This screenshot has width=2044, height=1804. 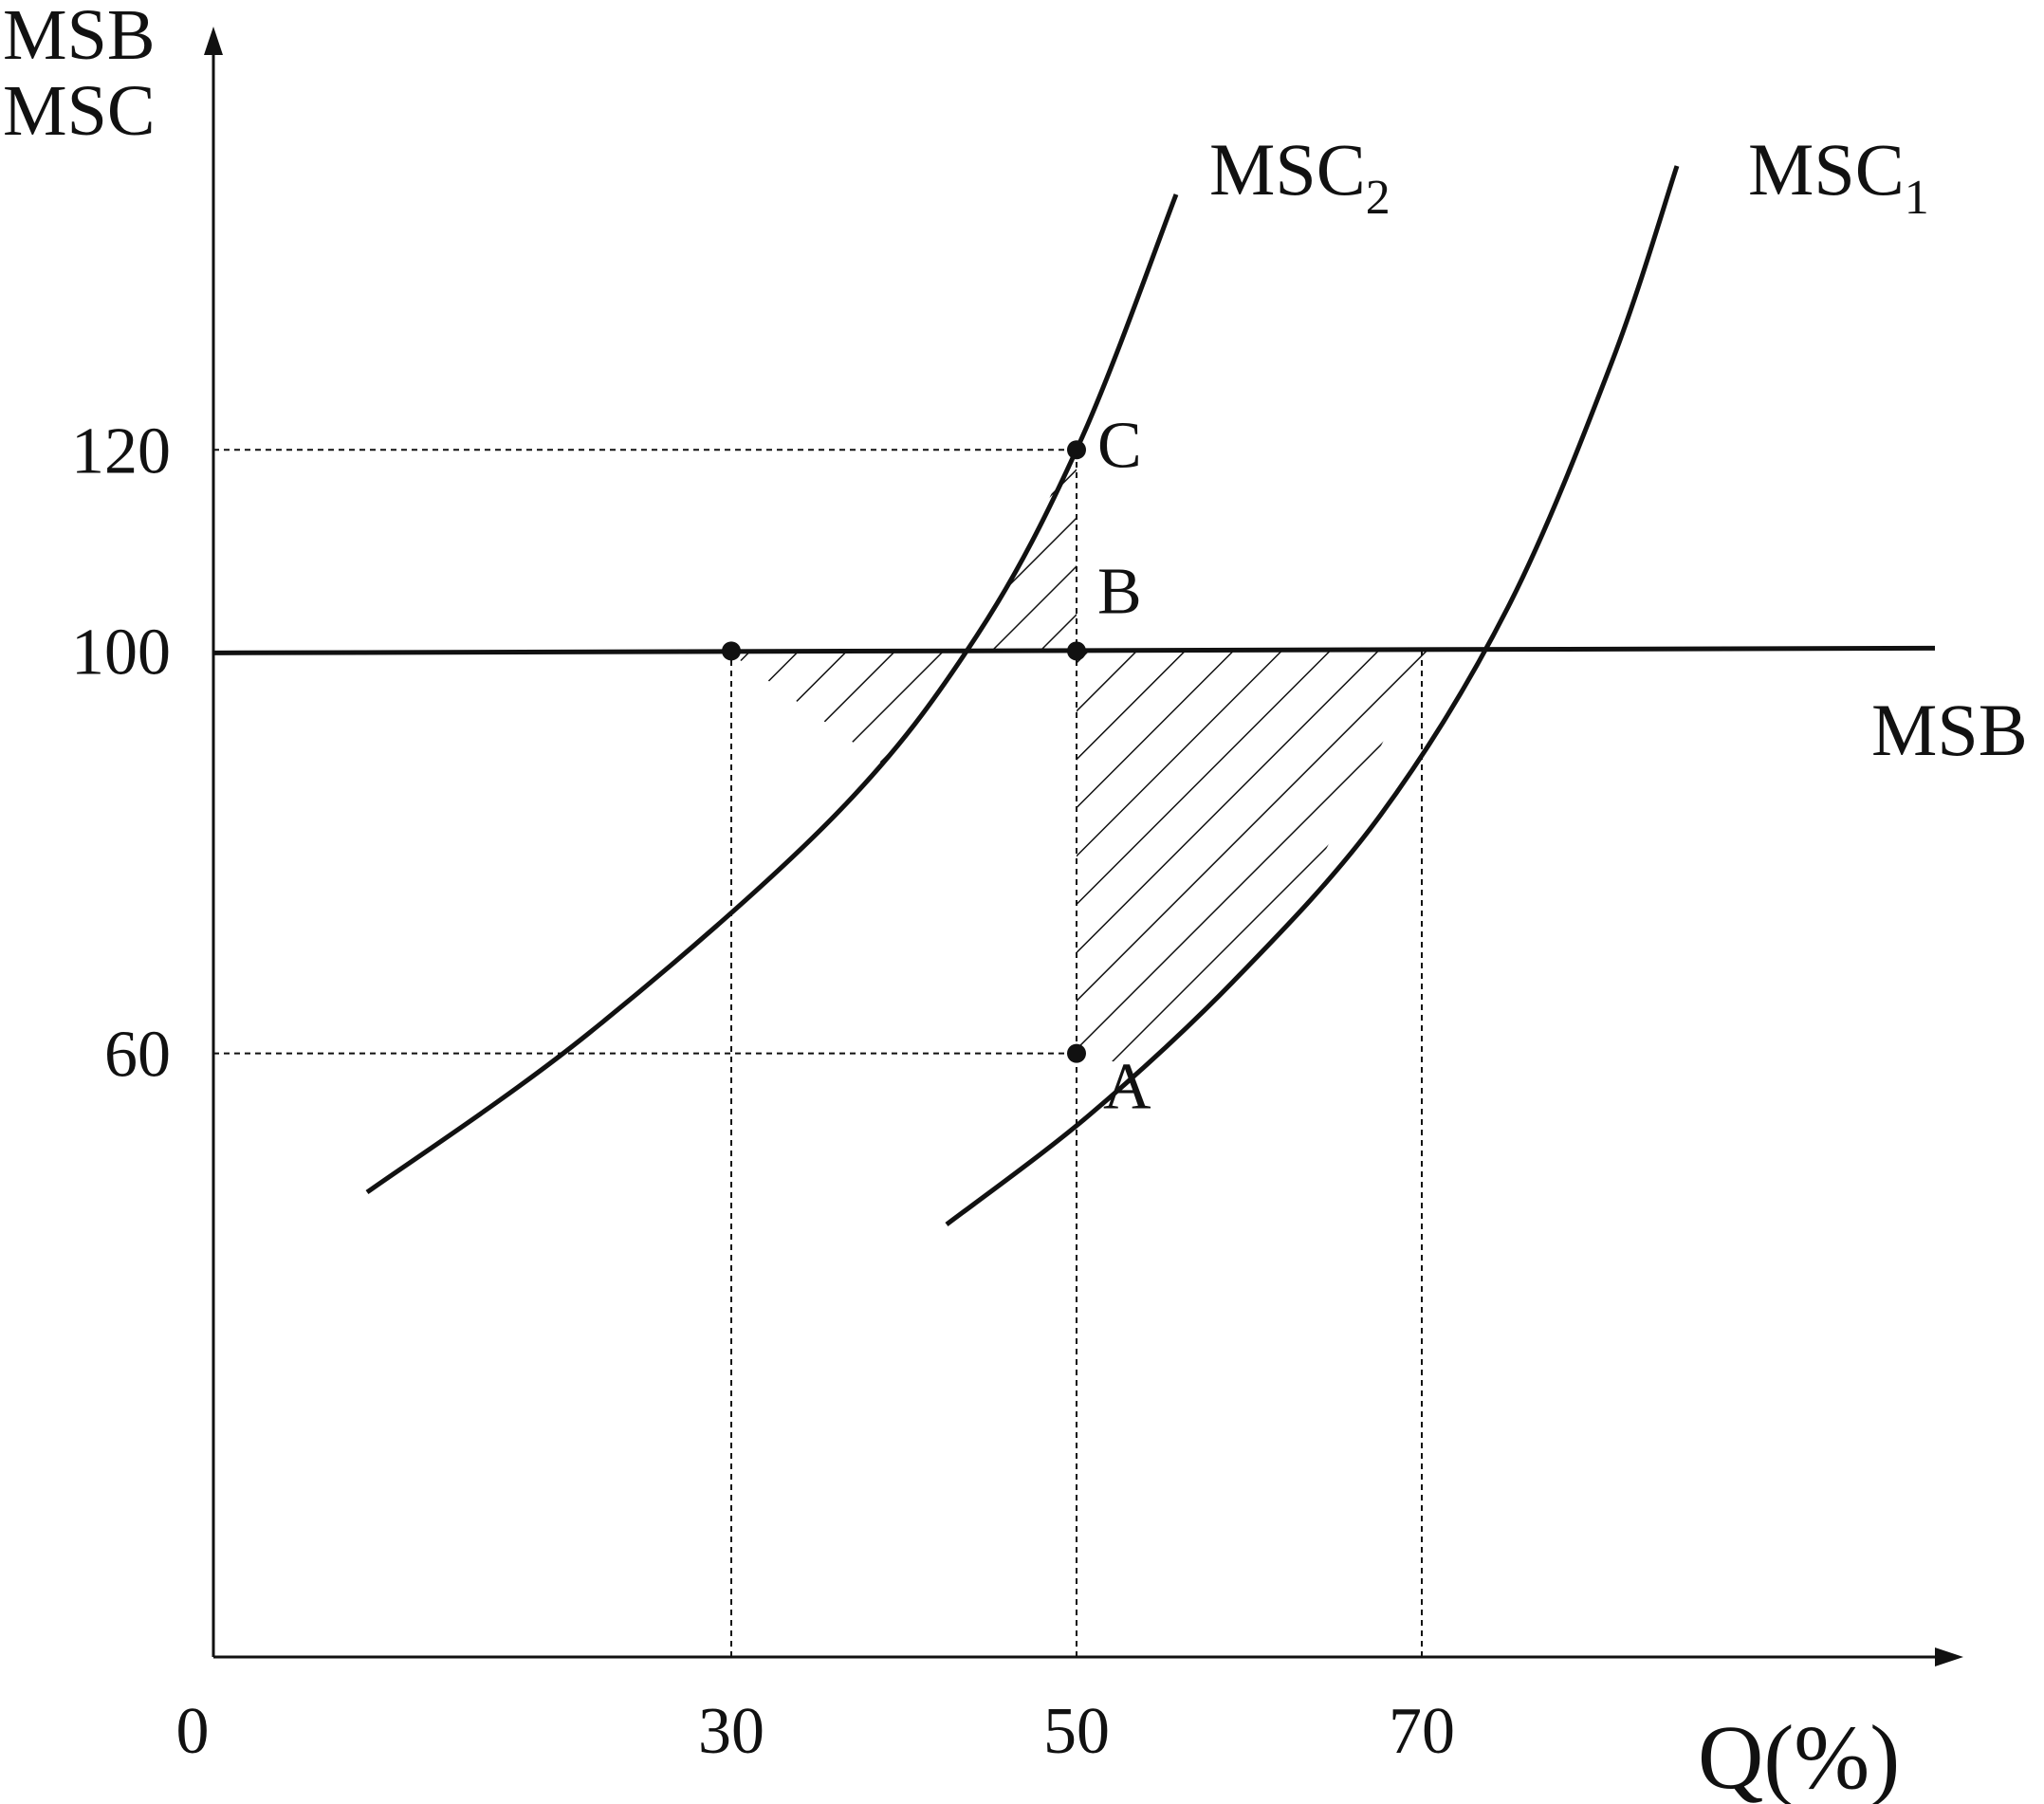 I want to click on y-axis-title-line2: MSC, so click(x=79, y=111).